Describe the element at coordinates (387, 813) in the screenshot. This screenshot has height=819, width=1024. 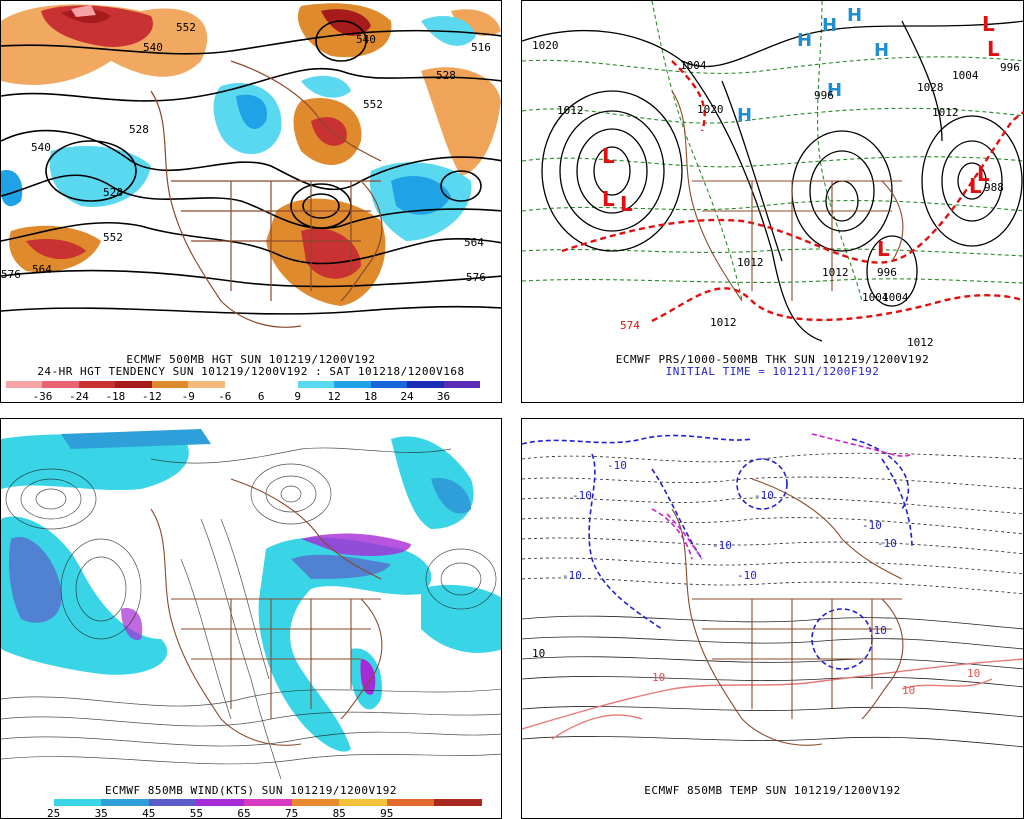
I see `scale-label: 95` at that location.